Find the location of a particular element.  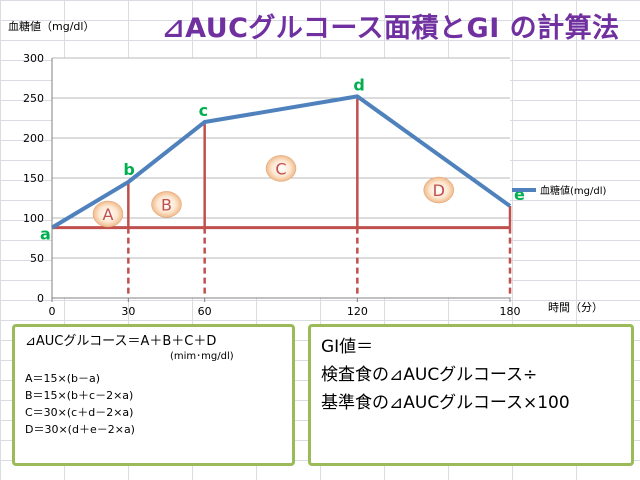

area-bubble-C is located at coordinates (281, 168).